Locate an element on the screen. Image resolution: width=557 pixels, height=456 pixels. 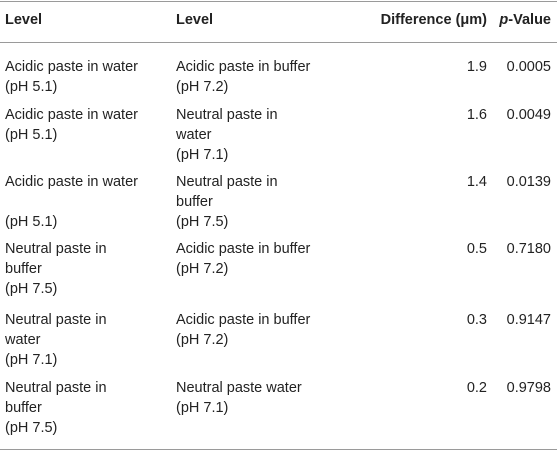
cell-difference: 0.5 is located at coordinates (476, 249).